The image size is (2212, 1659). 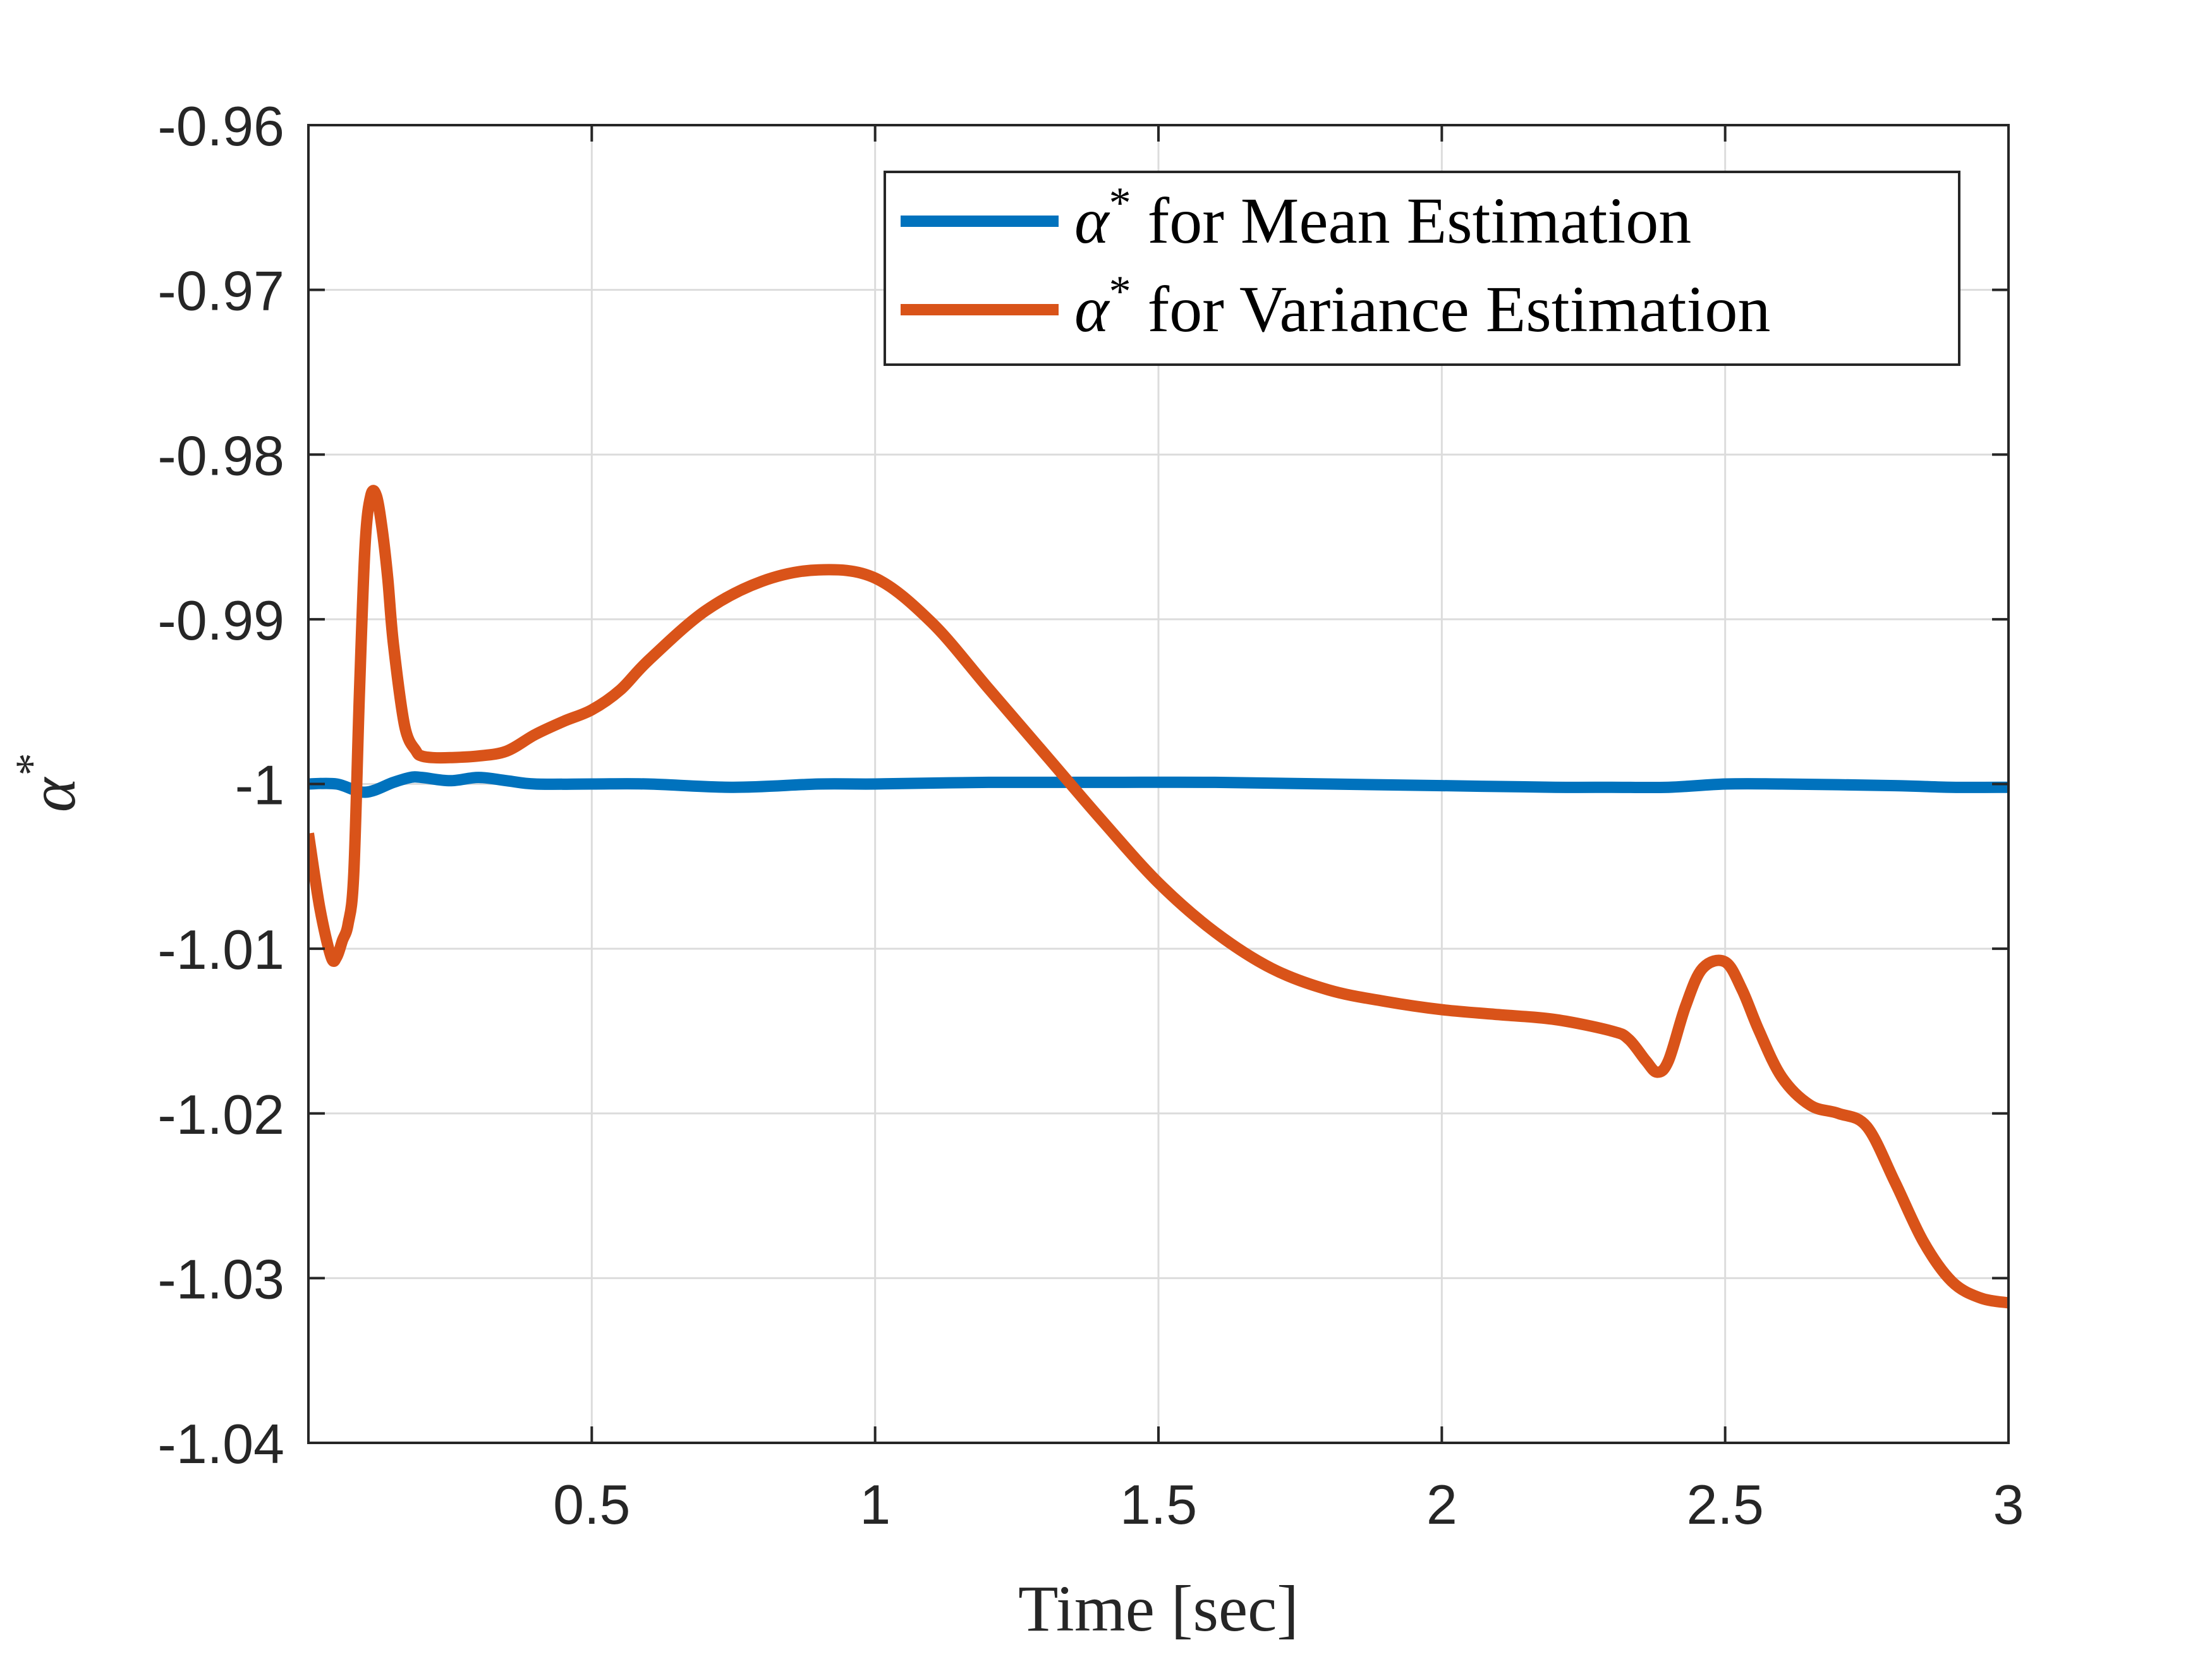 What do you see at coordinates (1725, 1504) in the screenshot?
I see `x-tick-label: 2.5` at bounding box center [1725, 1504].